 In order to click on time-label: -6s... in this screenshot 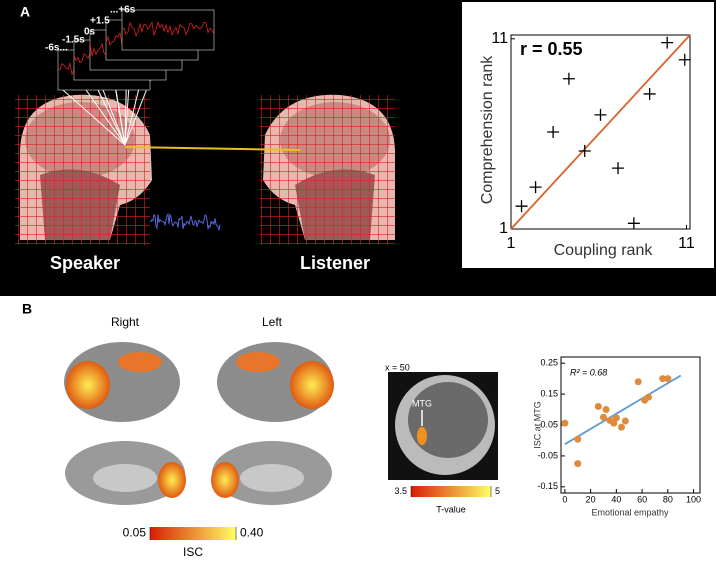, I will do `click(56, 48)`.